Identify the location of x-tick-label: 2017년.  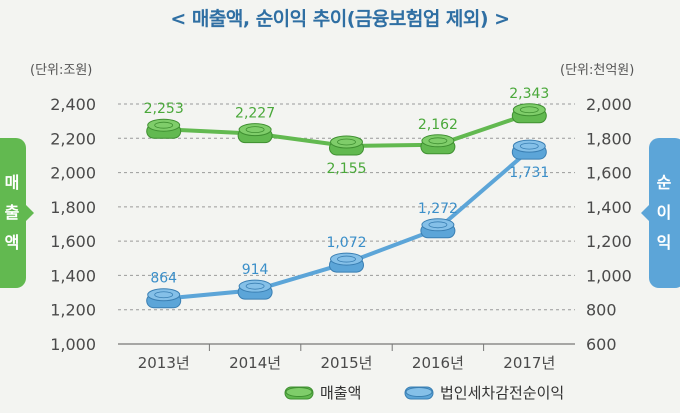
(529, 363).